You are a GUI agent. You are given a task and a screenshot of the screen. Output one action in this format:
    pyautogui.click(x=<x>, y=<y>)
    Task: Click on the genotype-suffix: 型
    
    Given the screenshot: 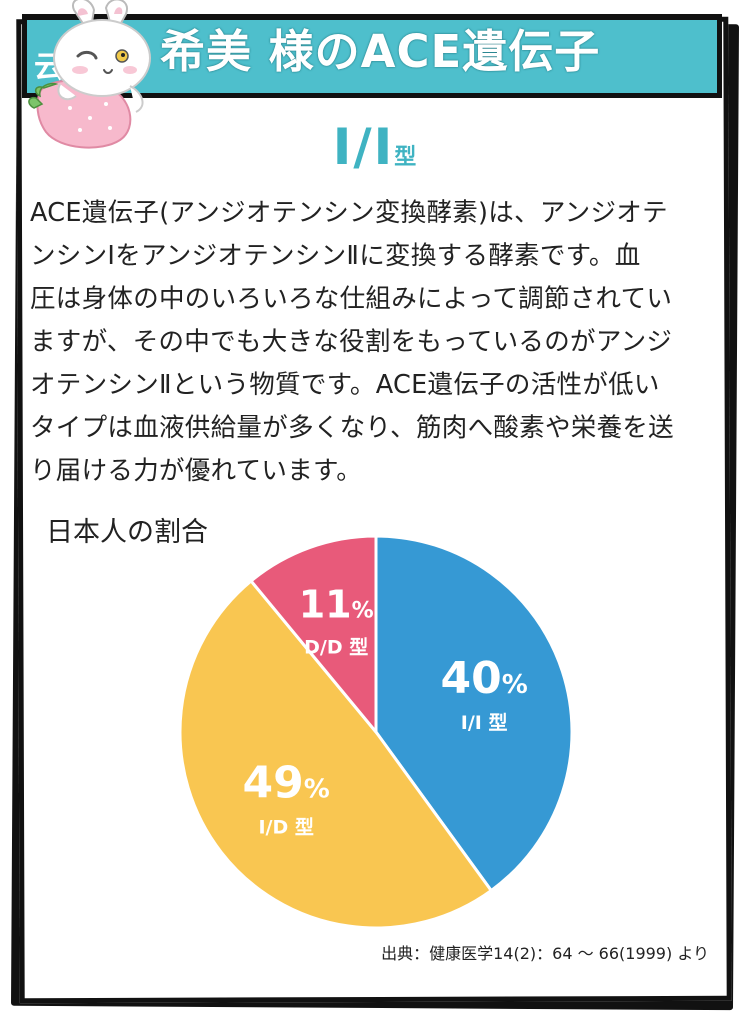 What is the action you would take?
    pyautogui.click(x=405, y=157)
    